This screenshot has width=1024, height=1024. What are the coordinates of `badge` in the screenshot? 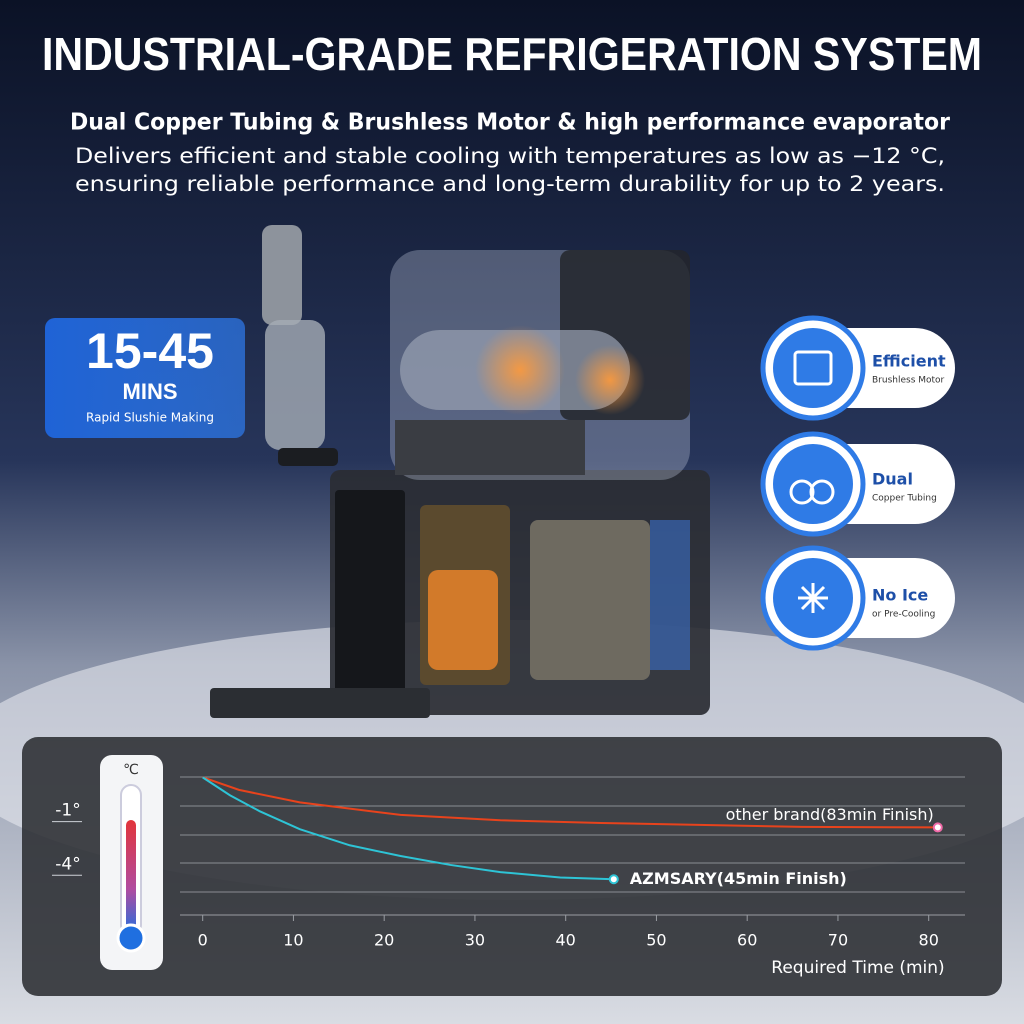 It's located at (145, 378).